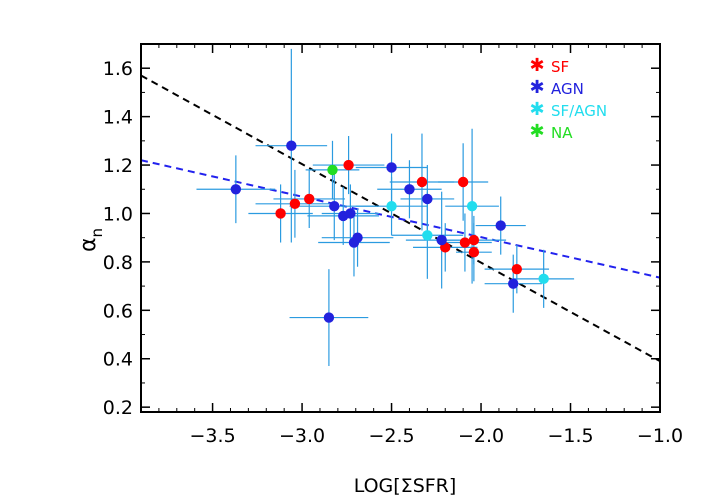 The width and height of the screenshot is (702, 502). Describe the element at coordinates (118, 166) in the screenshot. I see `y-tick-label: 1.2` at that location.